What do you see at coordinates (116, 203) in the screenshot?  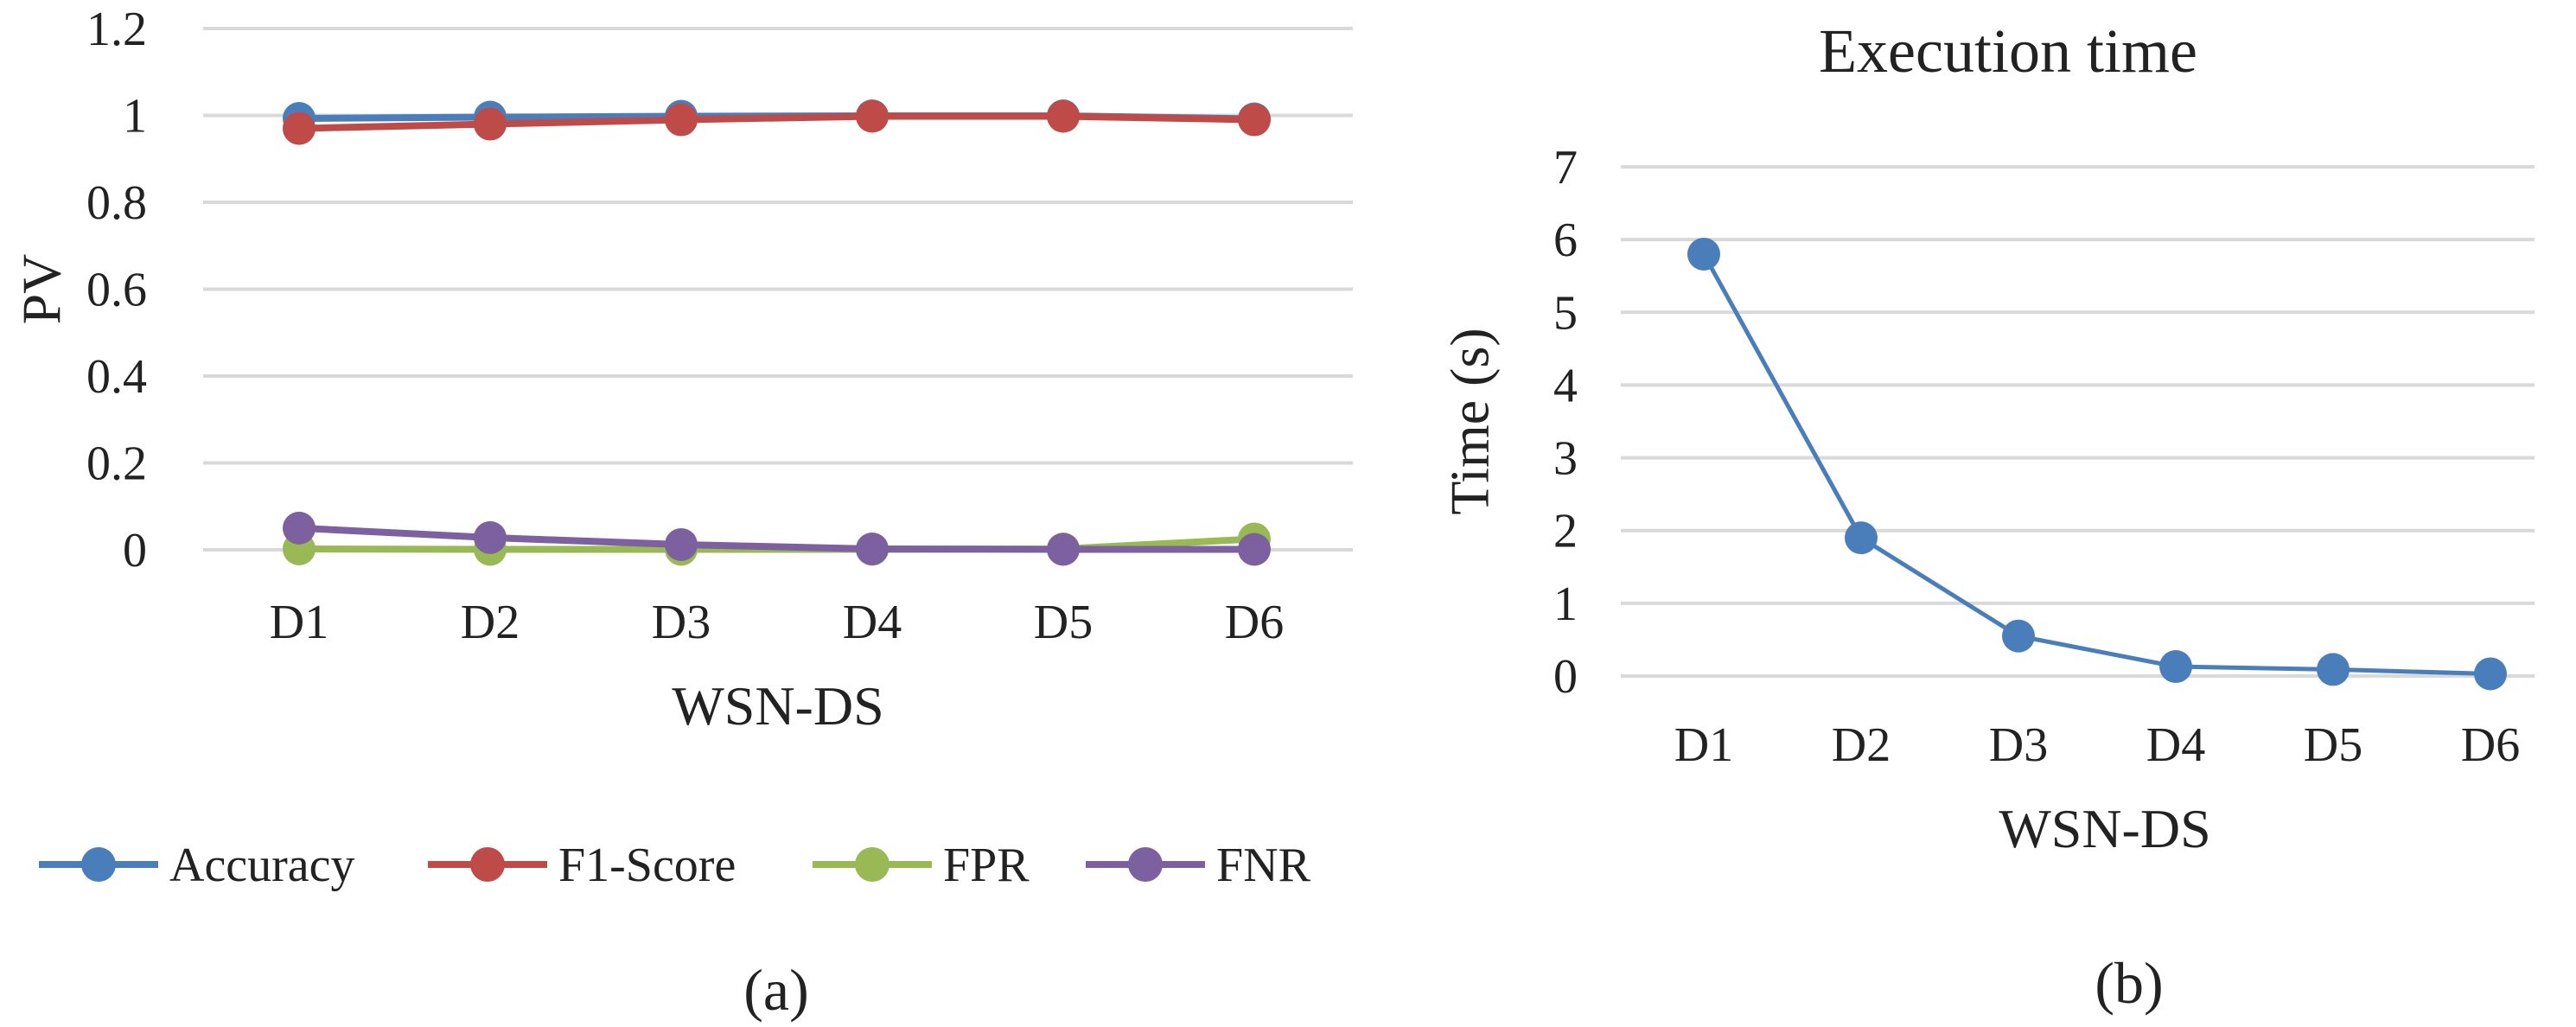 I see `y-tick-label: 0.8` at bounding box center [116, 203].